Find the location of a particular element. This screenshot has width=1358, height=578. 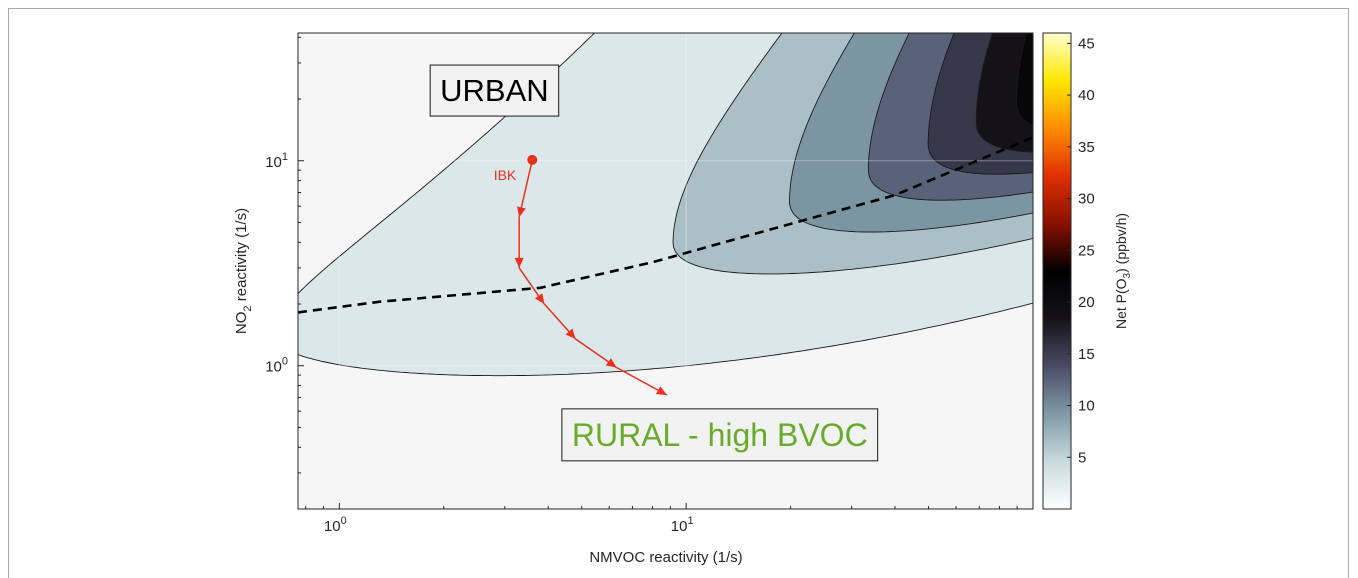

x-tick-label: 10¹ is located at coordinates (682, 525).